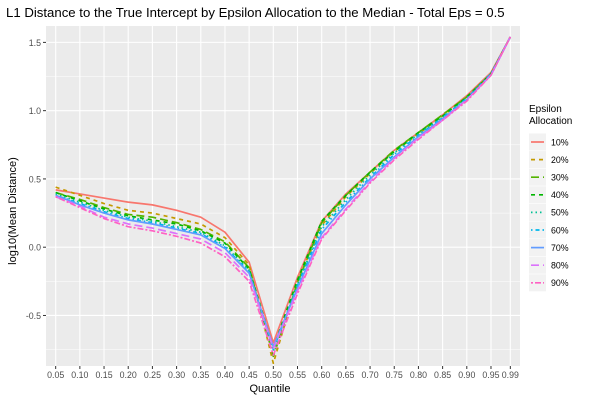 This screenshot has width=600, height=405. I want to click on legend-title: Allocation, so click(550, 121).